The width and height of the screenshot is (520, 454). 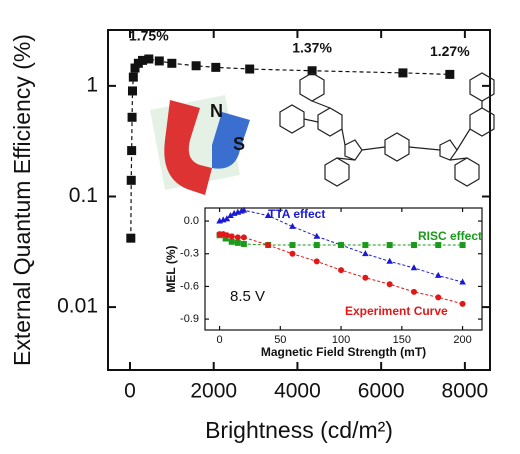 I want to click on x-tick-label: 50, so click(x=280, y=340).